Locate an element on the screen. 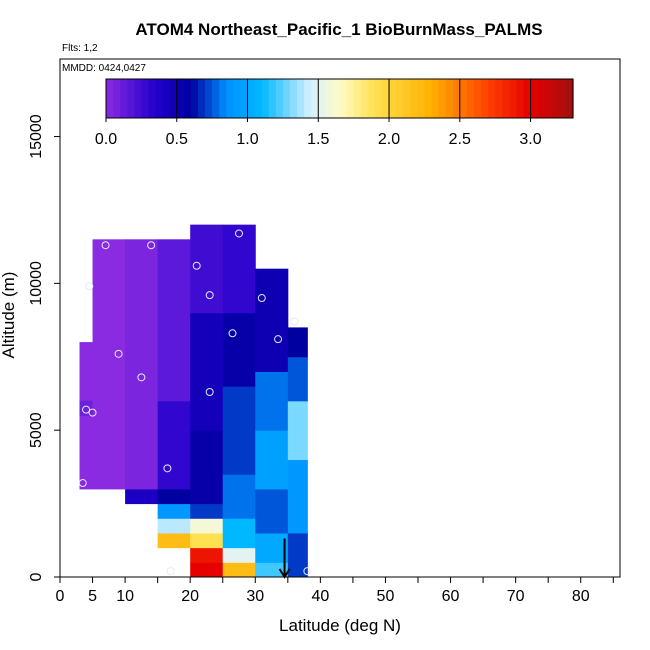 This screenshot has height=650, width=650. colorbar: 0.0 0.5 1.0 1.5 2.0 2.5 3.0 is located at coordinates (334, 113).